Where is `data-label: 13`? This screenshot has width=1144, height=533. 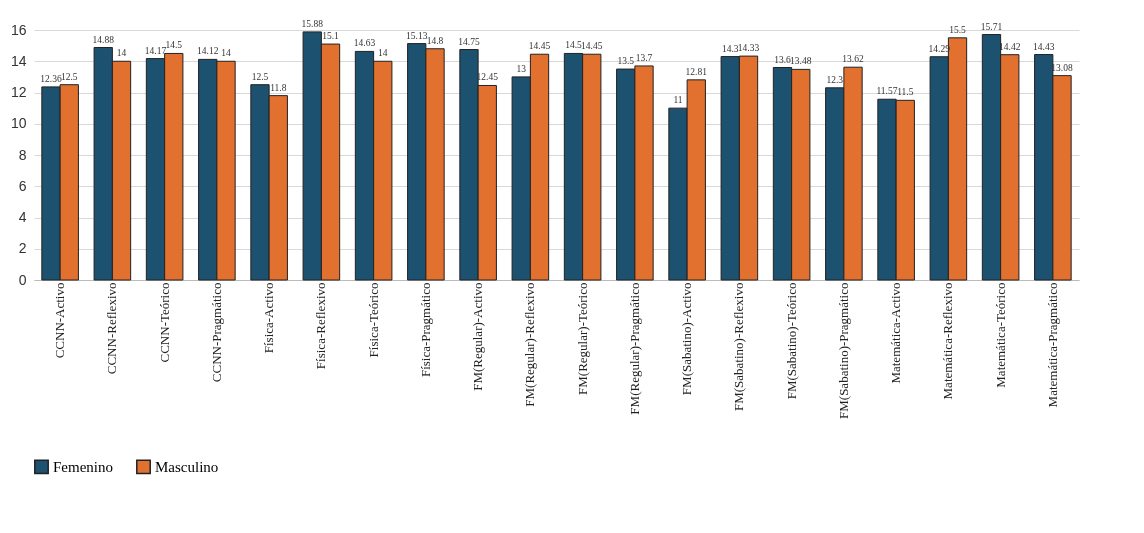 data-label: 13 is located at coordinates (521, 68).